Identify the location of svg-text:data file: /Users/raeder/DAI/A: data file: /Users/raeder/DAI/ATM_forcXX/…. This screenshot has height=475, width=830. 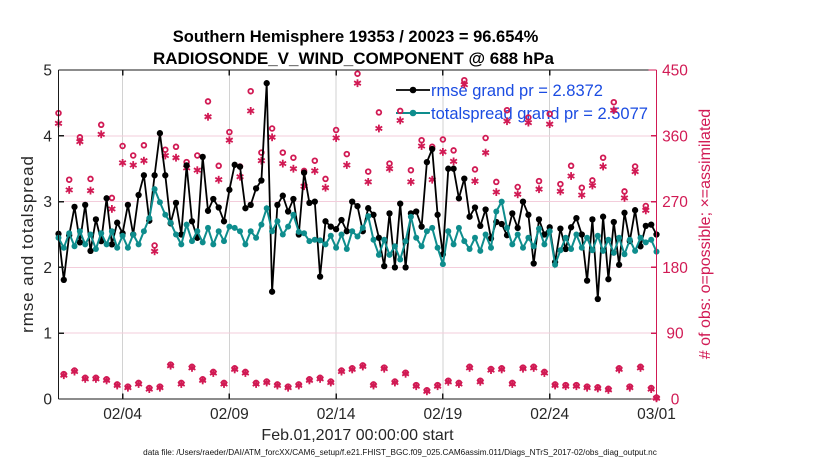
(400, 452).